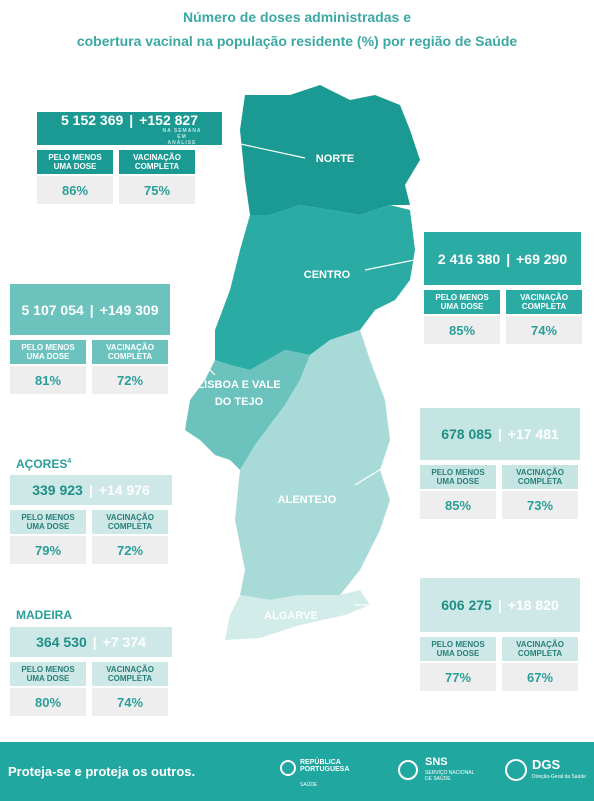  I want to click on footnote: 4, so click(69, 461).